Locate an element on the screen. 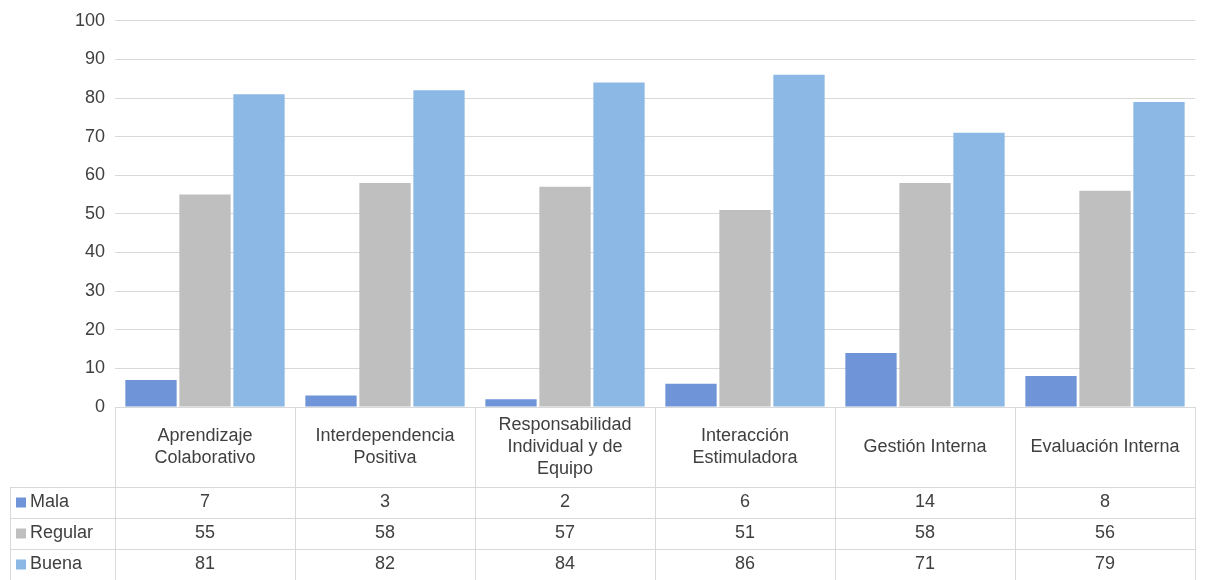  y-tick-label: 40 is located at coordinates (94, 251).